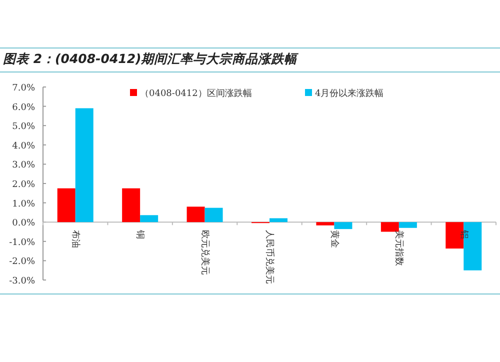 The height and width of the screenshot is (362, 500). Describe the element at coordinates (22, 281) in the screenshot. I see `y-tick-label: -3.0%` at that location.